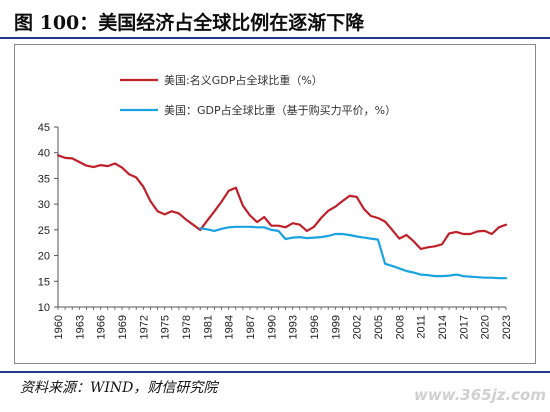 The image size is (550, 412). What do you see at coordinates (251, 327) in the screenshot?
I see `x-tick-label: 1987` at bounding box center [251, 327].